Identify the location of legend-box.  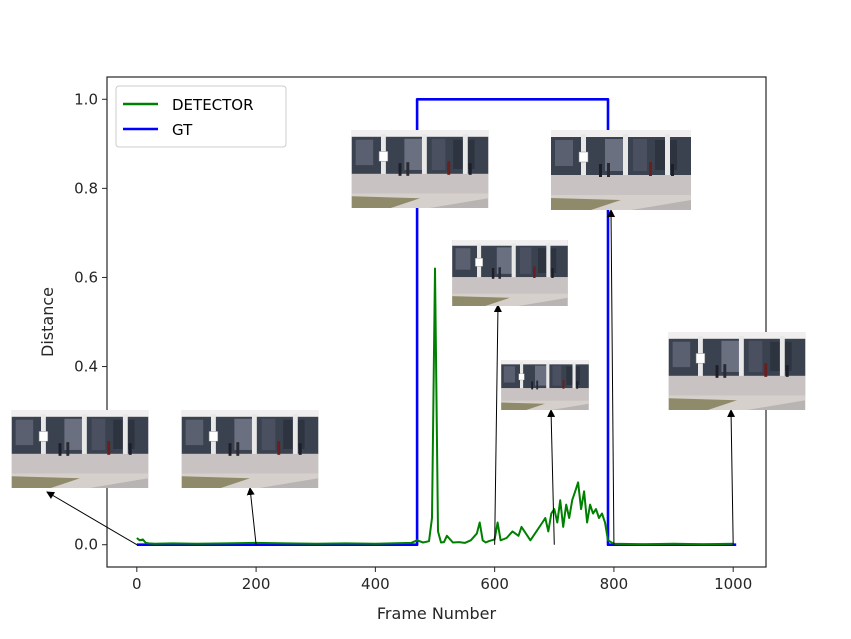
(201, 116).